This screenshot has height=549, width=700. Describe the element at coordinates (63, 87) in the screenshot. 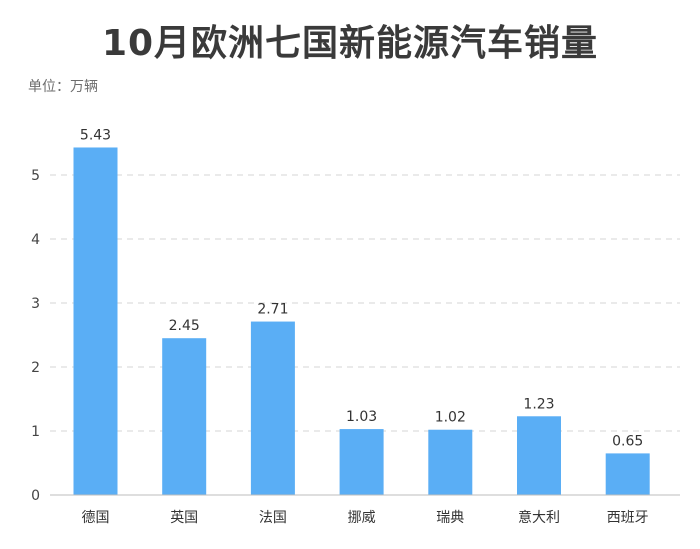

I see `unit-label: 单位：万辆` at that location.